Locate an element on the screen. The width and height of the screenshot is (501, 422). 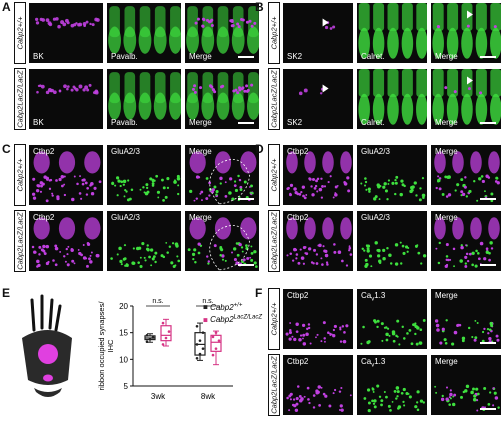
x-tick-label: 3wk is located at coordinates (158, 396).